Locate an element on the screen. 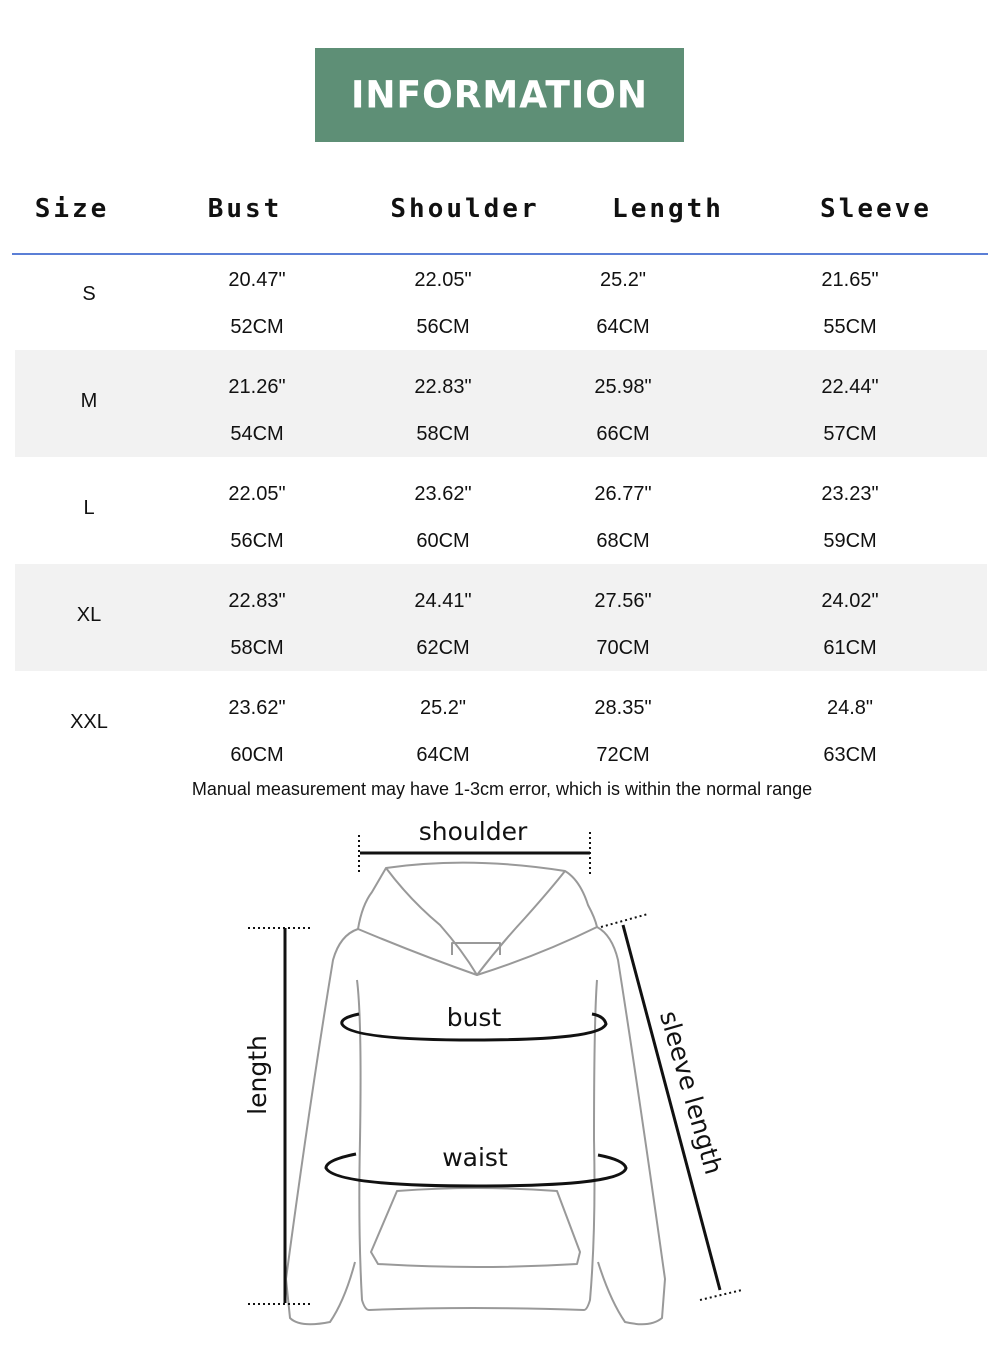  shoulder-cm-cell: 62CM is located at coordinates (443, 648).